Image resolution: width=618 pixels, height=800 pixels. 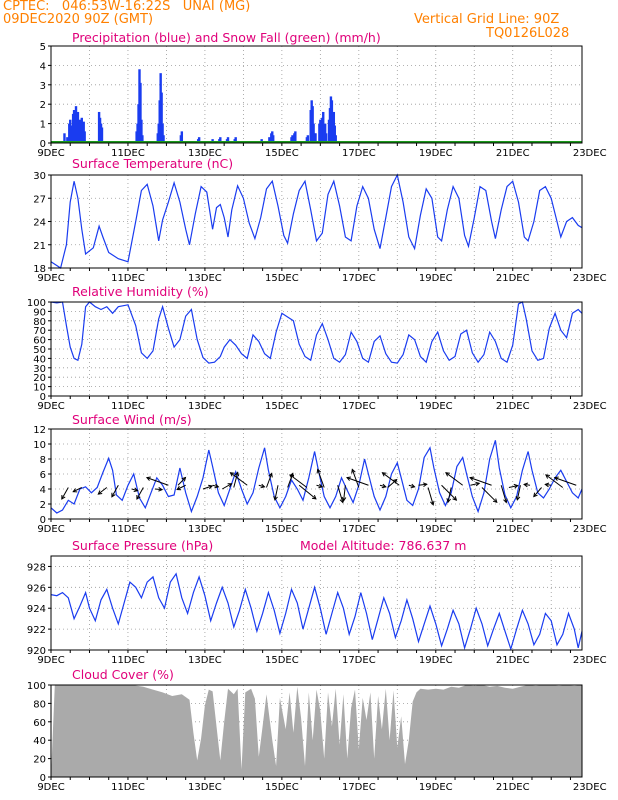 What do you see at coordinates (39, 378) in the screenshot?
I see `humidity-ytick-label: 20` at bounding box center [39, 378].